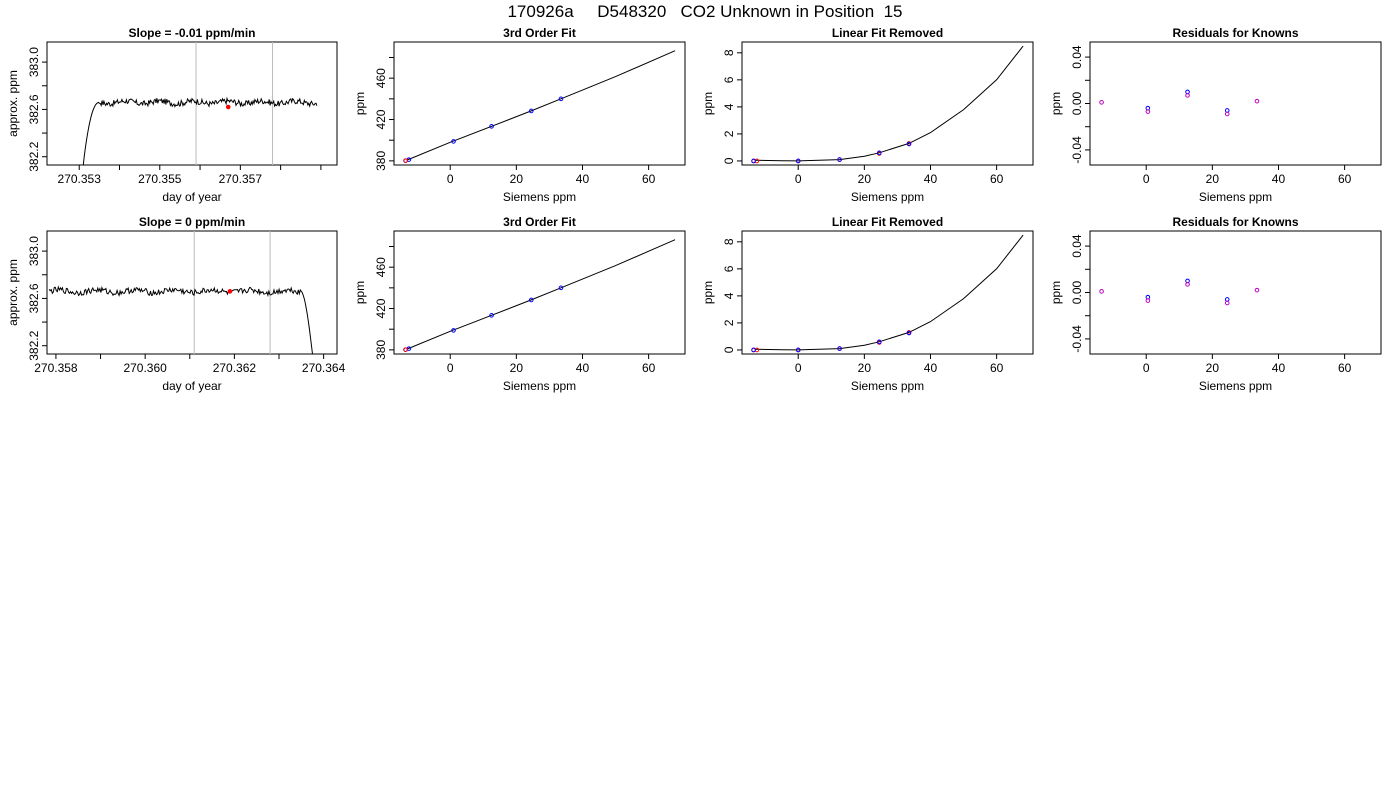  I want to click on series-line, so click(200, 130).